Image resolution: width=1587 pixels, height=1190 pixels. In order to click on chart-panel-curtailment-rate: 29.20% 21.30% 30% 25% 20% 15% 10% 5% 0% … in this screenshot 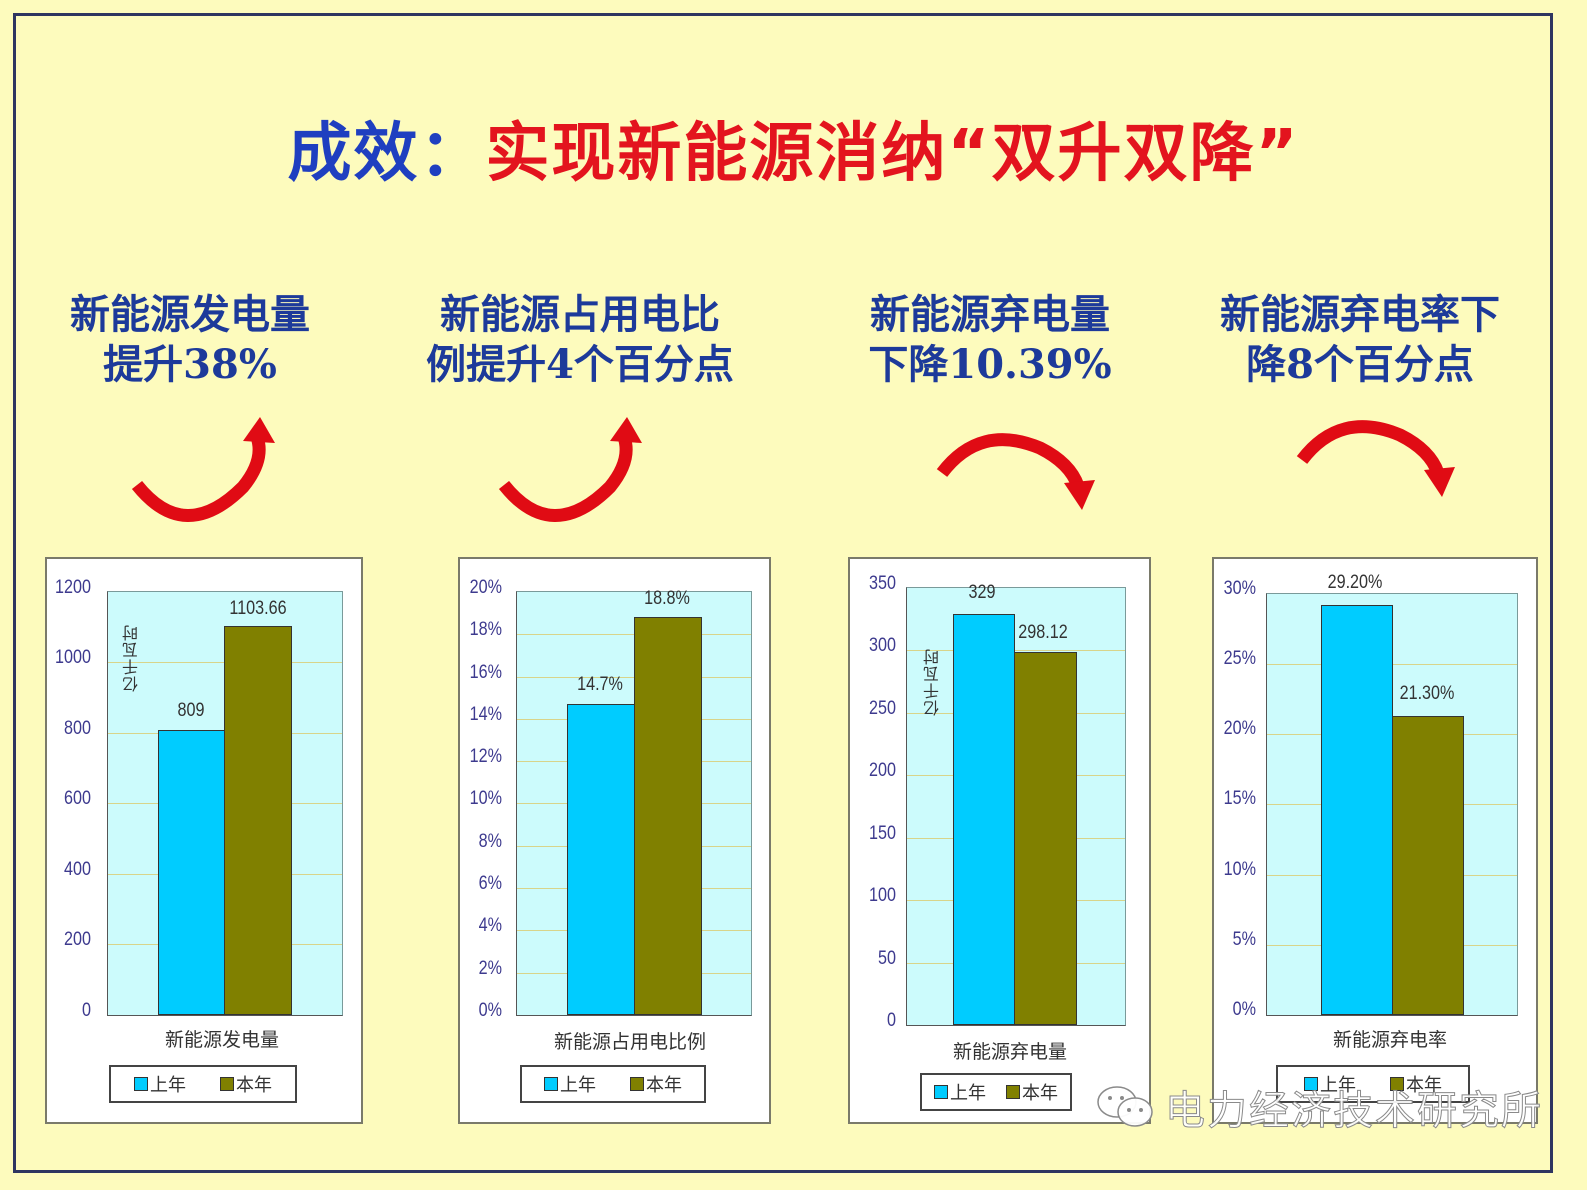, I will do `click(1375, 840)`.